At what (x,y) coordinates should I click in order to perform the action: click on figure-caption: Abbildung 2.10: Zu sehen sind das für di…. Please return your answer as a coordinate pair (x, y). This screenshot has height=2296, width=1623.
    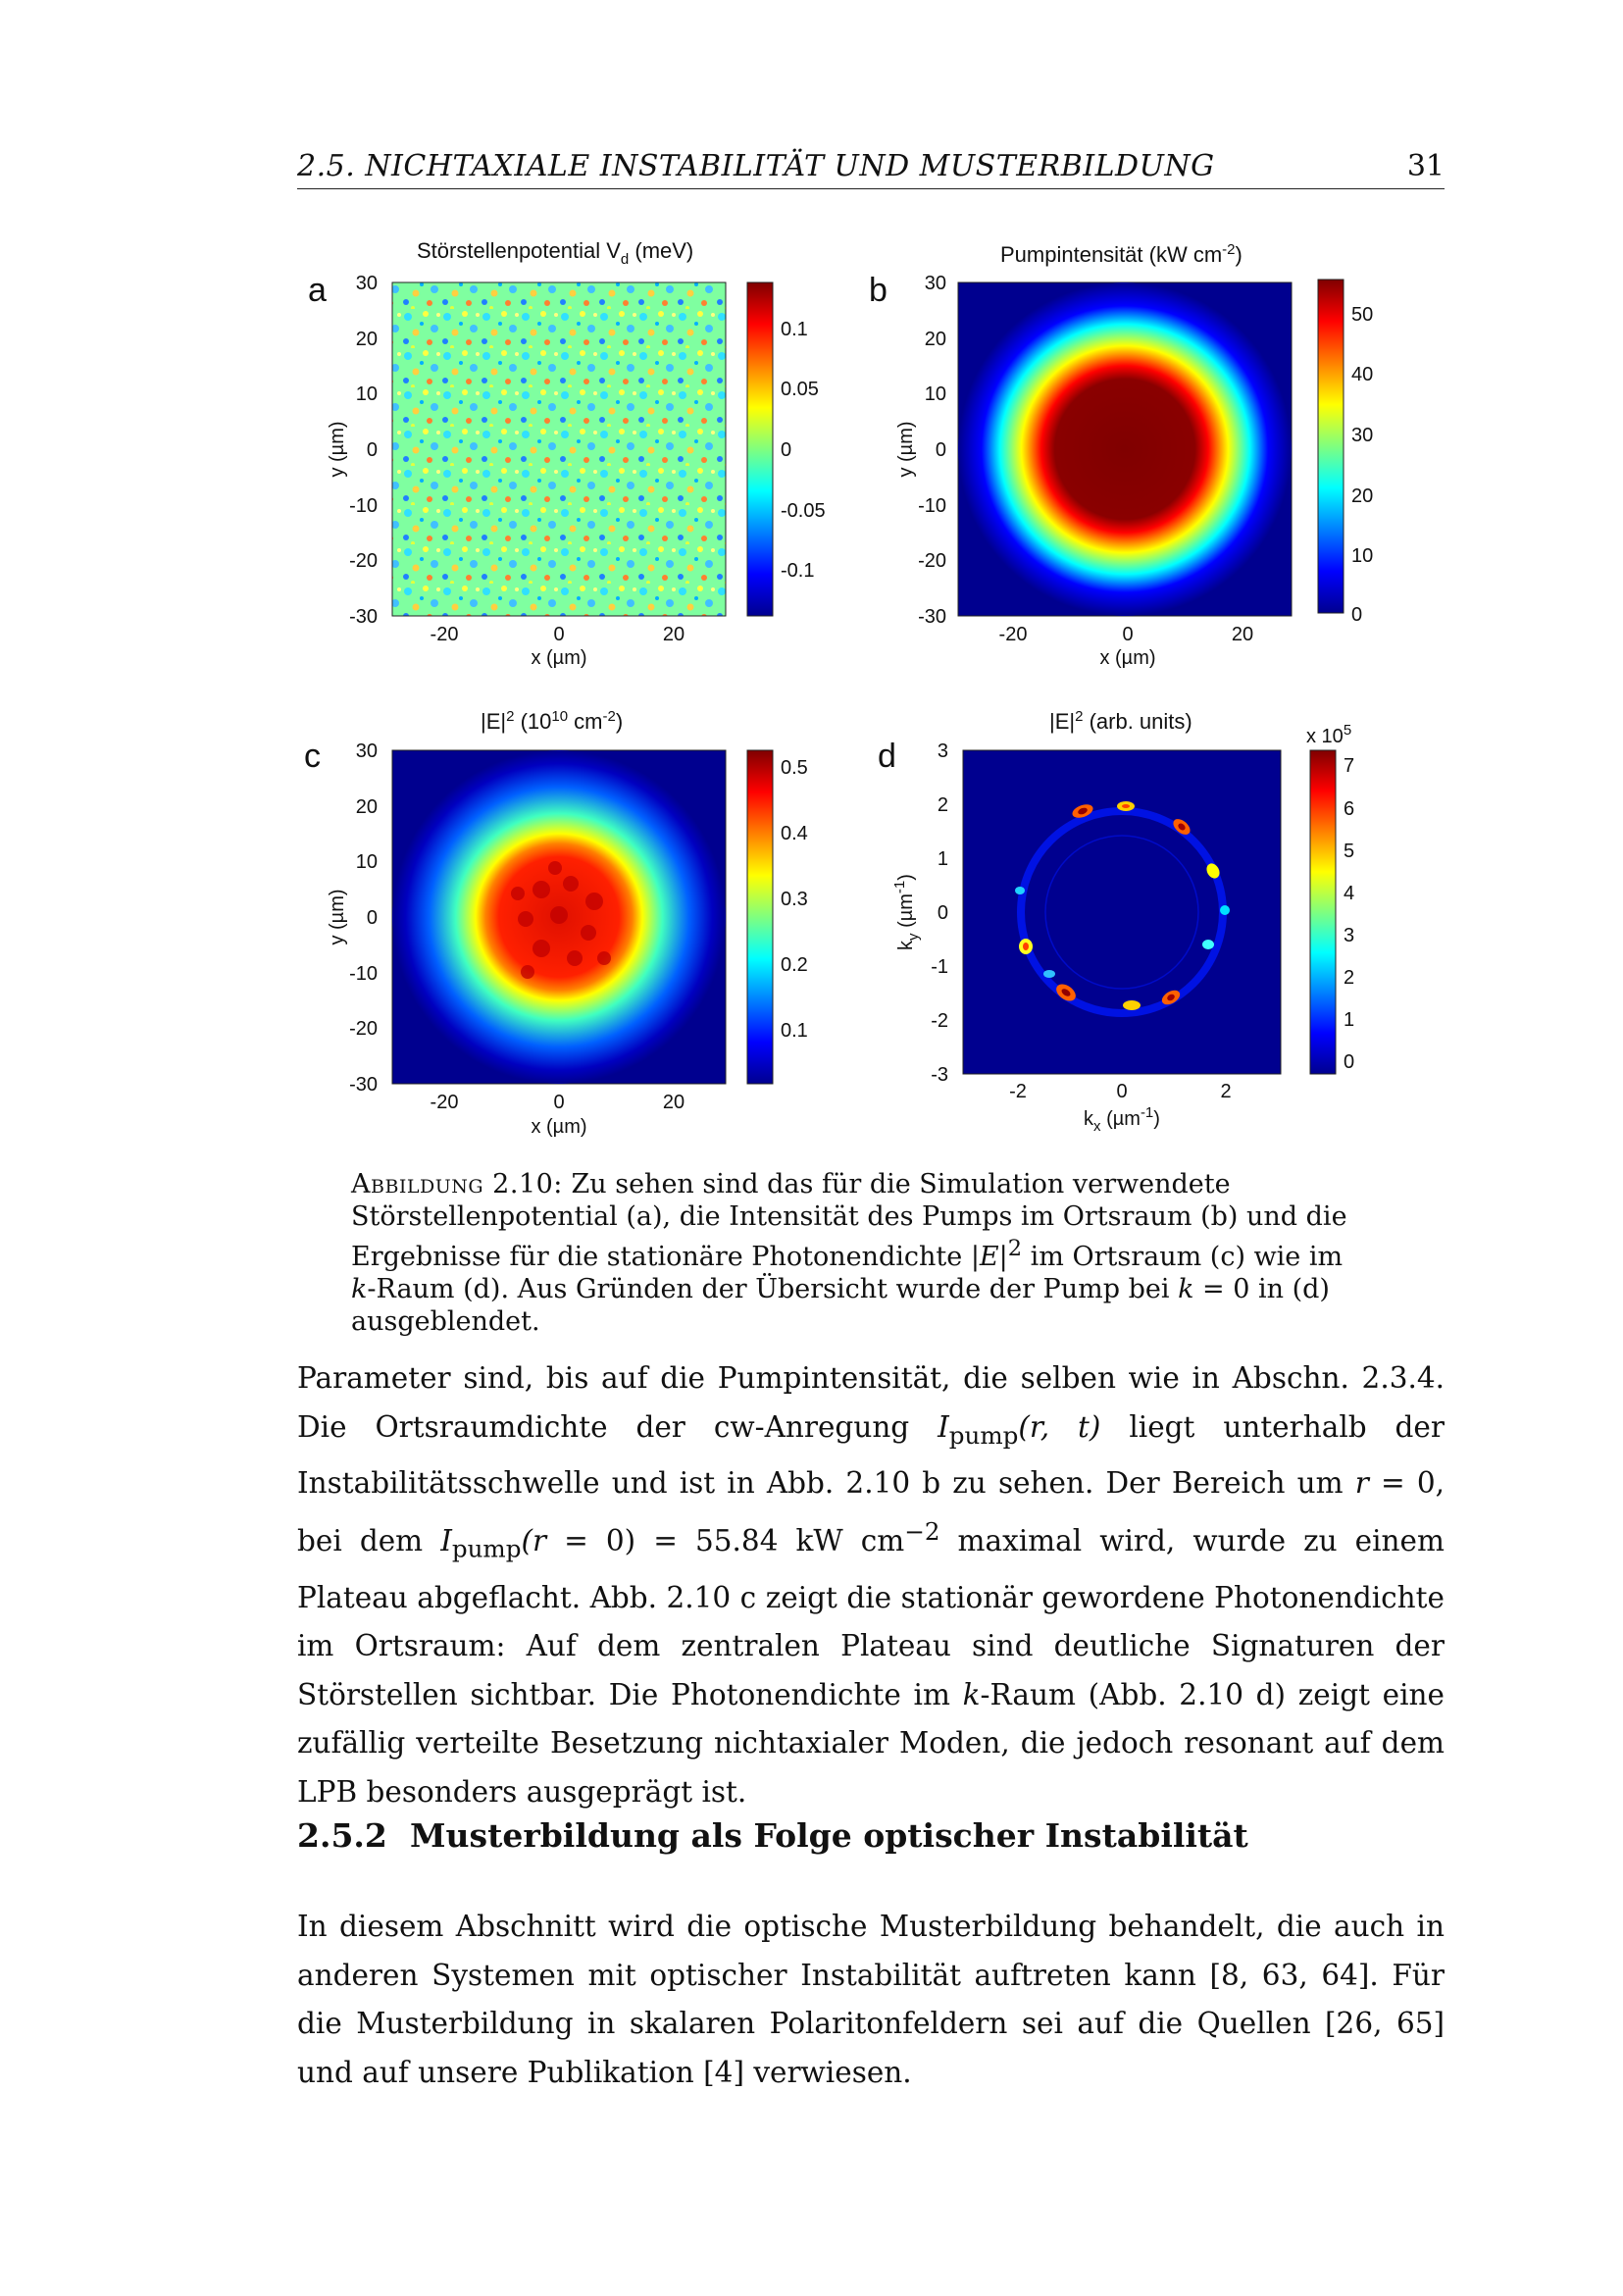
    Looking at the image, I should click on (864, 1253).